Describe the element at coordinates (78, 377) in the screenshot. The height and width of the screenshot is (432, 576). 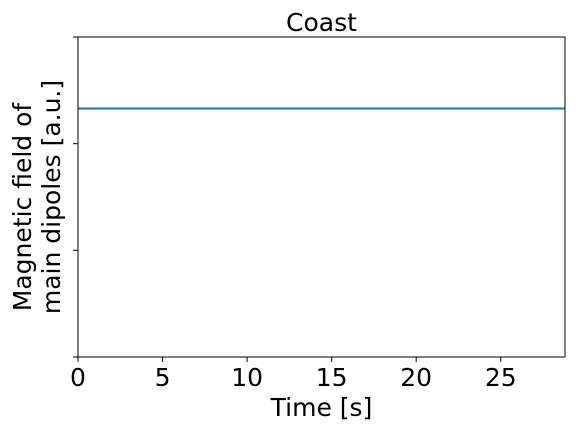
I see `x-tick-label-0: 0` at that location.